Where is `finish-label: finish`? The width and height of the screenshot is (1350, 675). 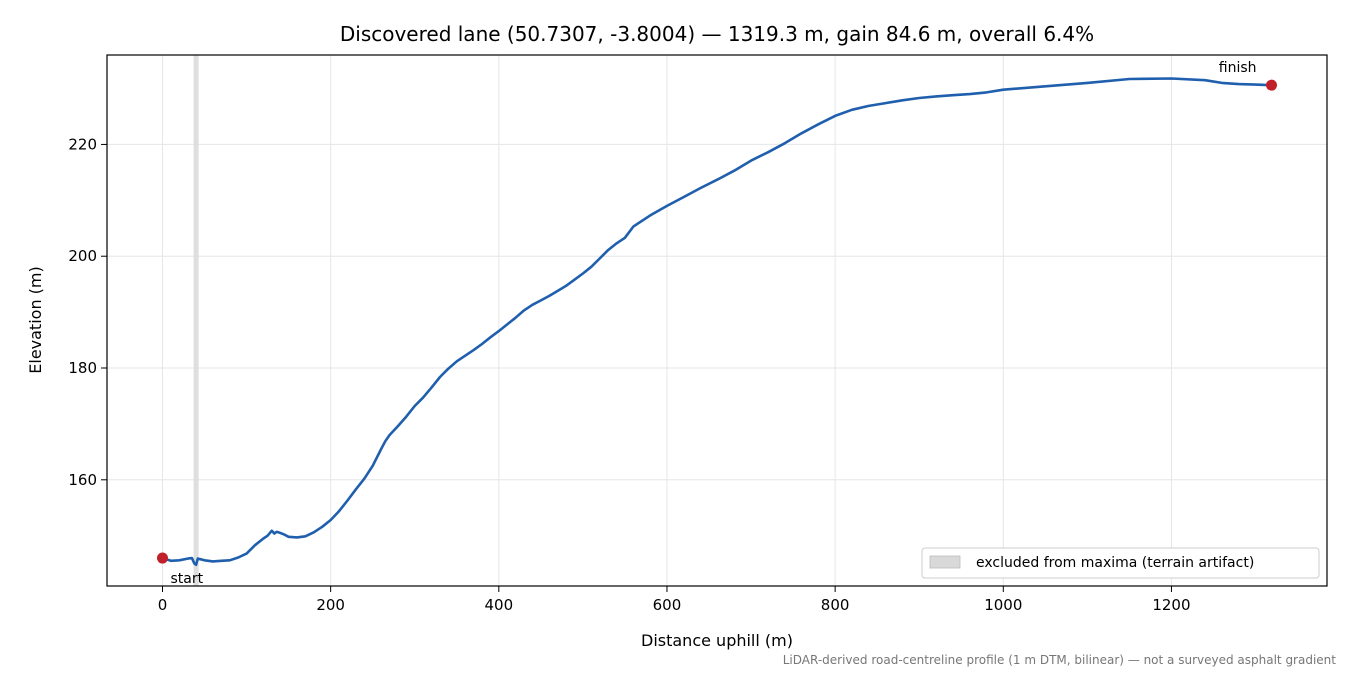 finish-label: finish is located at coordinates (1238, 68).